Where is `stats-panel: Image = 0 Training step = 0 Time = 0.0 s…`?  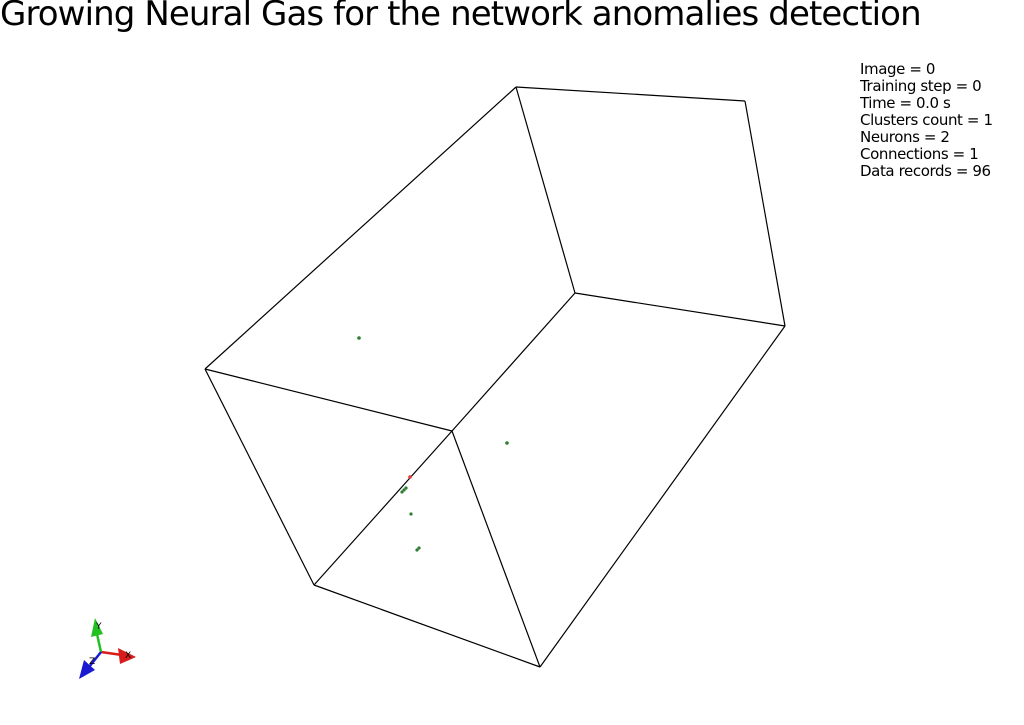 stats-panel: Image = 0 Training step = 0 Time = 0.0 s… is located at coordinates (926, 120).